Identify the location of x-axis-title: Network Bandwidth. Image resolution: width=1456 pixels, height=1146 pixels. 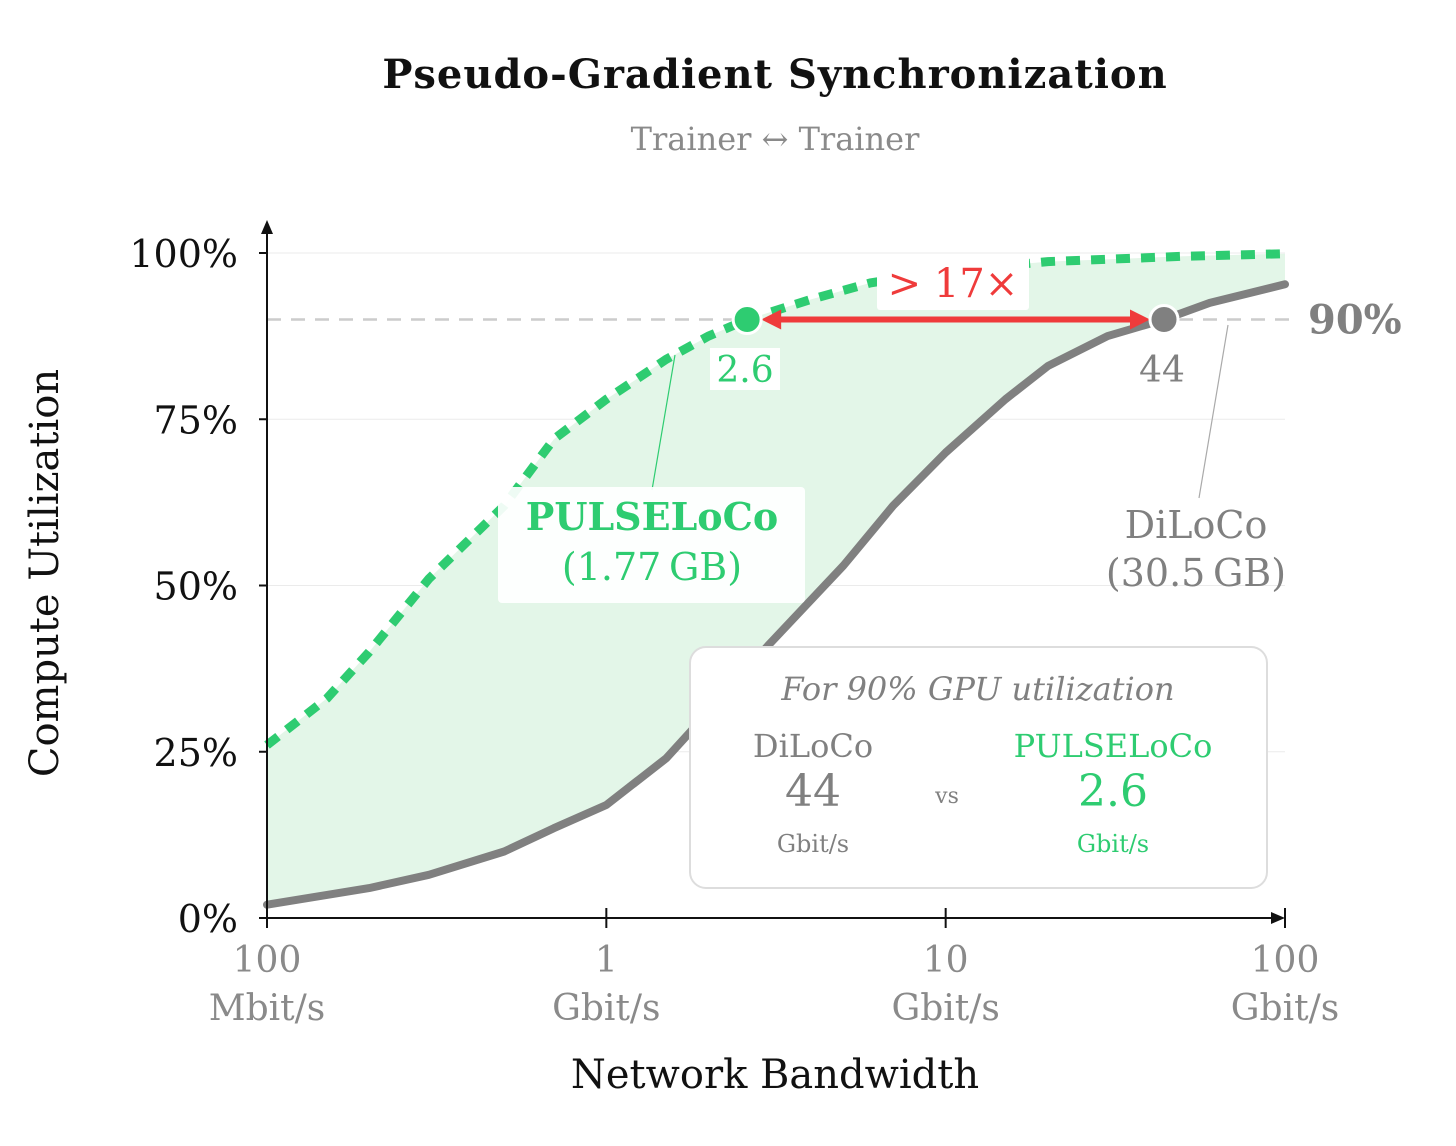
(775, 1075).